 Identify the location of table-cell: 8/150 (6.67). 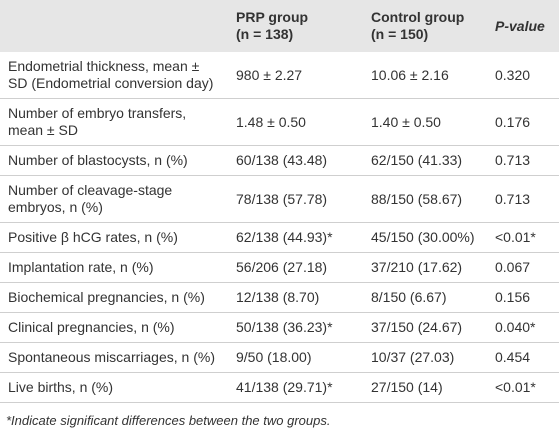
(409, 297).